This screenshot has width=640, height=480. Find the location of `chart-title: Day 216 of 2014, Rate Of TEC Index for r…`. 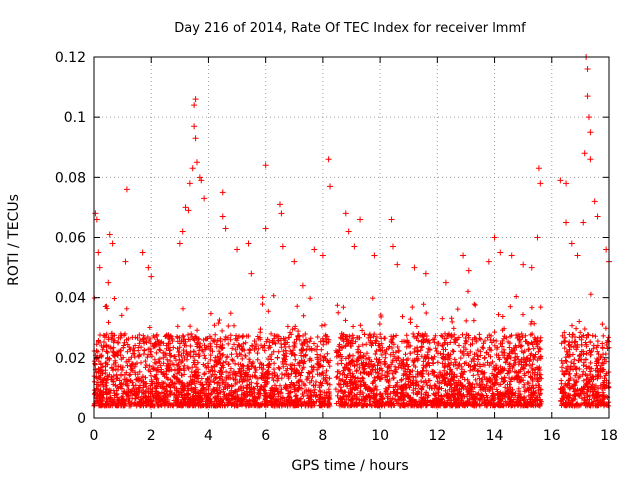

chart-title: Day 216 of 2014, Rate Of TEC Index for r… is located at coordinates (350, 28).